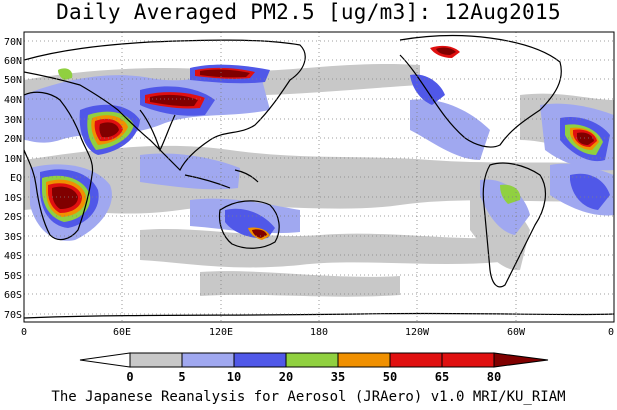  I want to click on lat-label: 60N, so click(13, 61).